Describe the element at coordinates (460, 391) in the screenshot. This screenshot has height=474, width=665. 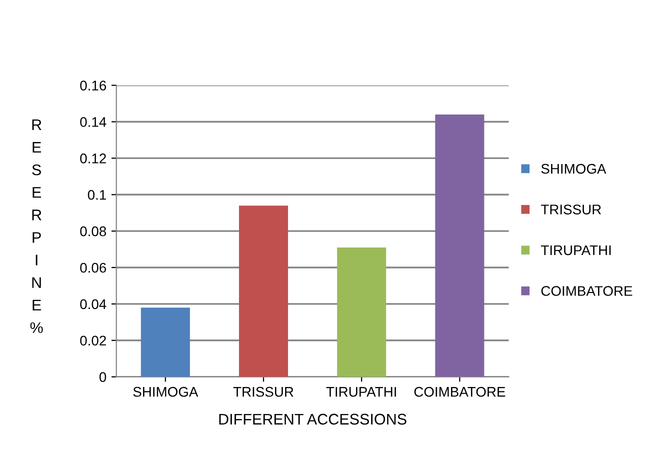
I see `x-tick-label: COIMBATORE` at that location.